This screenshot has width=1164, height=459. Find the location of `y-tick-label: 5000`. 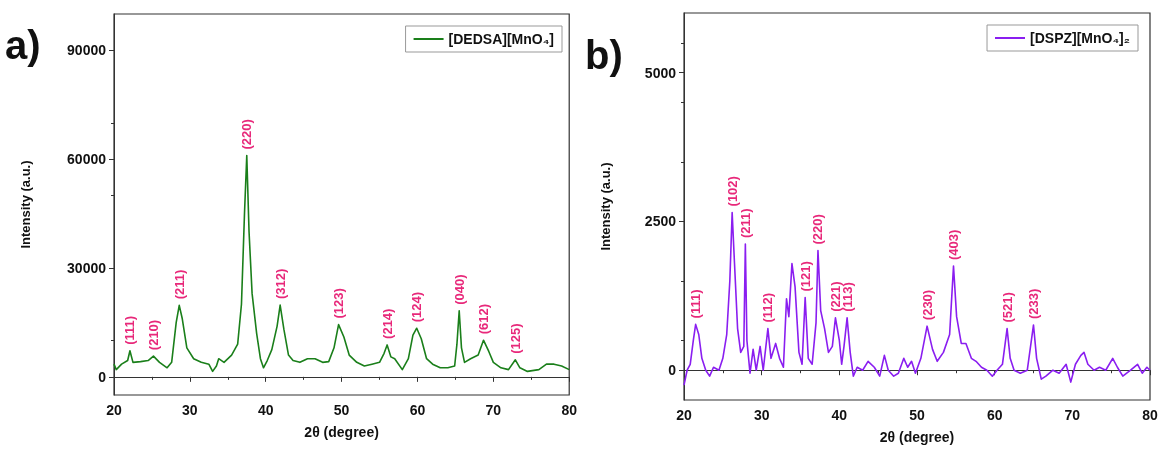

y-tick-label: 5000 is located at coordinates (660, 72).